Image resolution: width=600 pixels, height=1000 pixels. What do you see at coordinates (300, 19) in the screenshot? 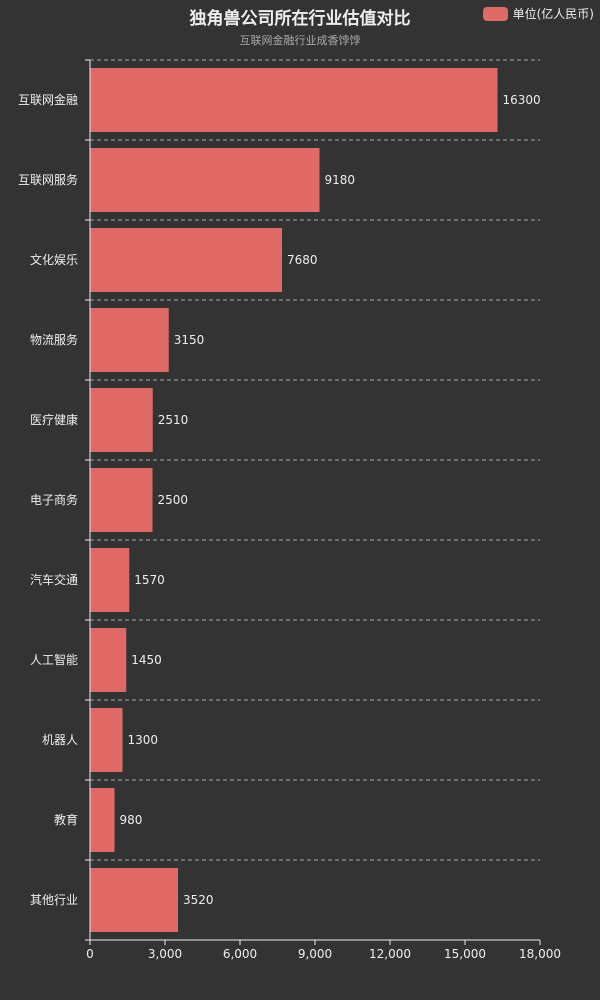
I see `chart-title: 独角兽公司所在行业估值对比` at bounding box center [300, 19].